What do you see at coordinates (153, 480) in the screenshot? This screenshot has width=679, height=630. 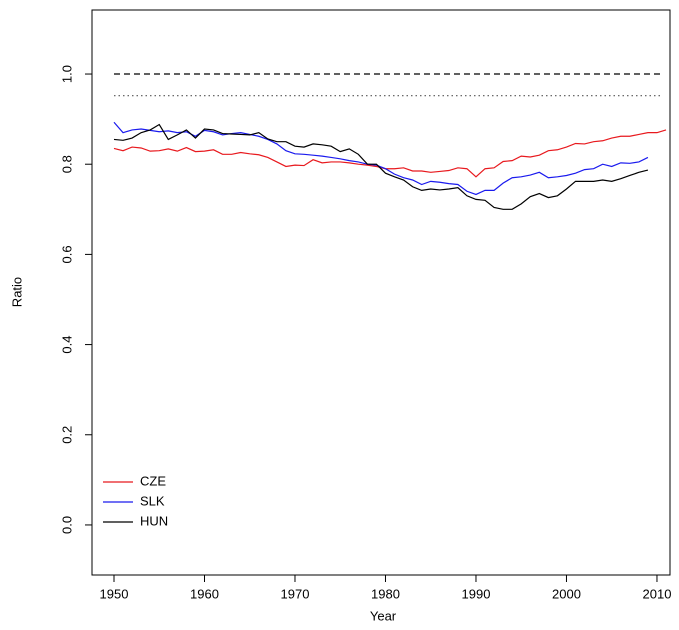 I see `legend-label: CZE` at bounding box center [153, 480].